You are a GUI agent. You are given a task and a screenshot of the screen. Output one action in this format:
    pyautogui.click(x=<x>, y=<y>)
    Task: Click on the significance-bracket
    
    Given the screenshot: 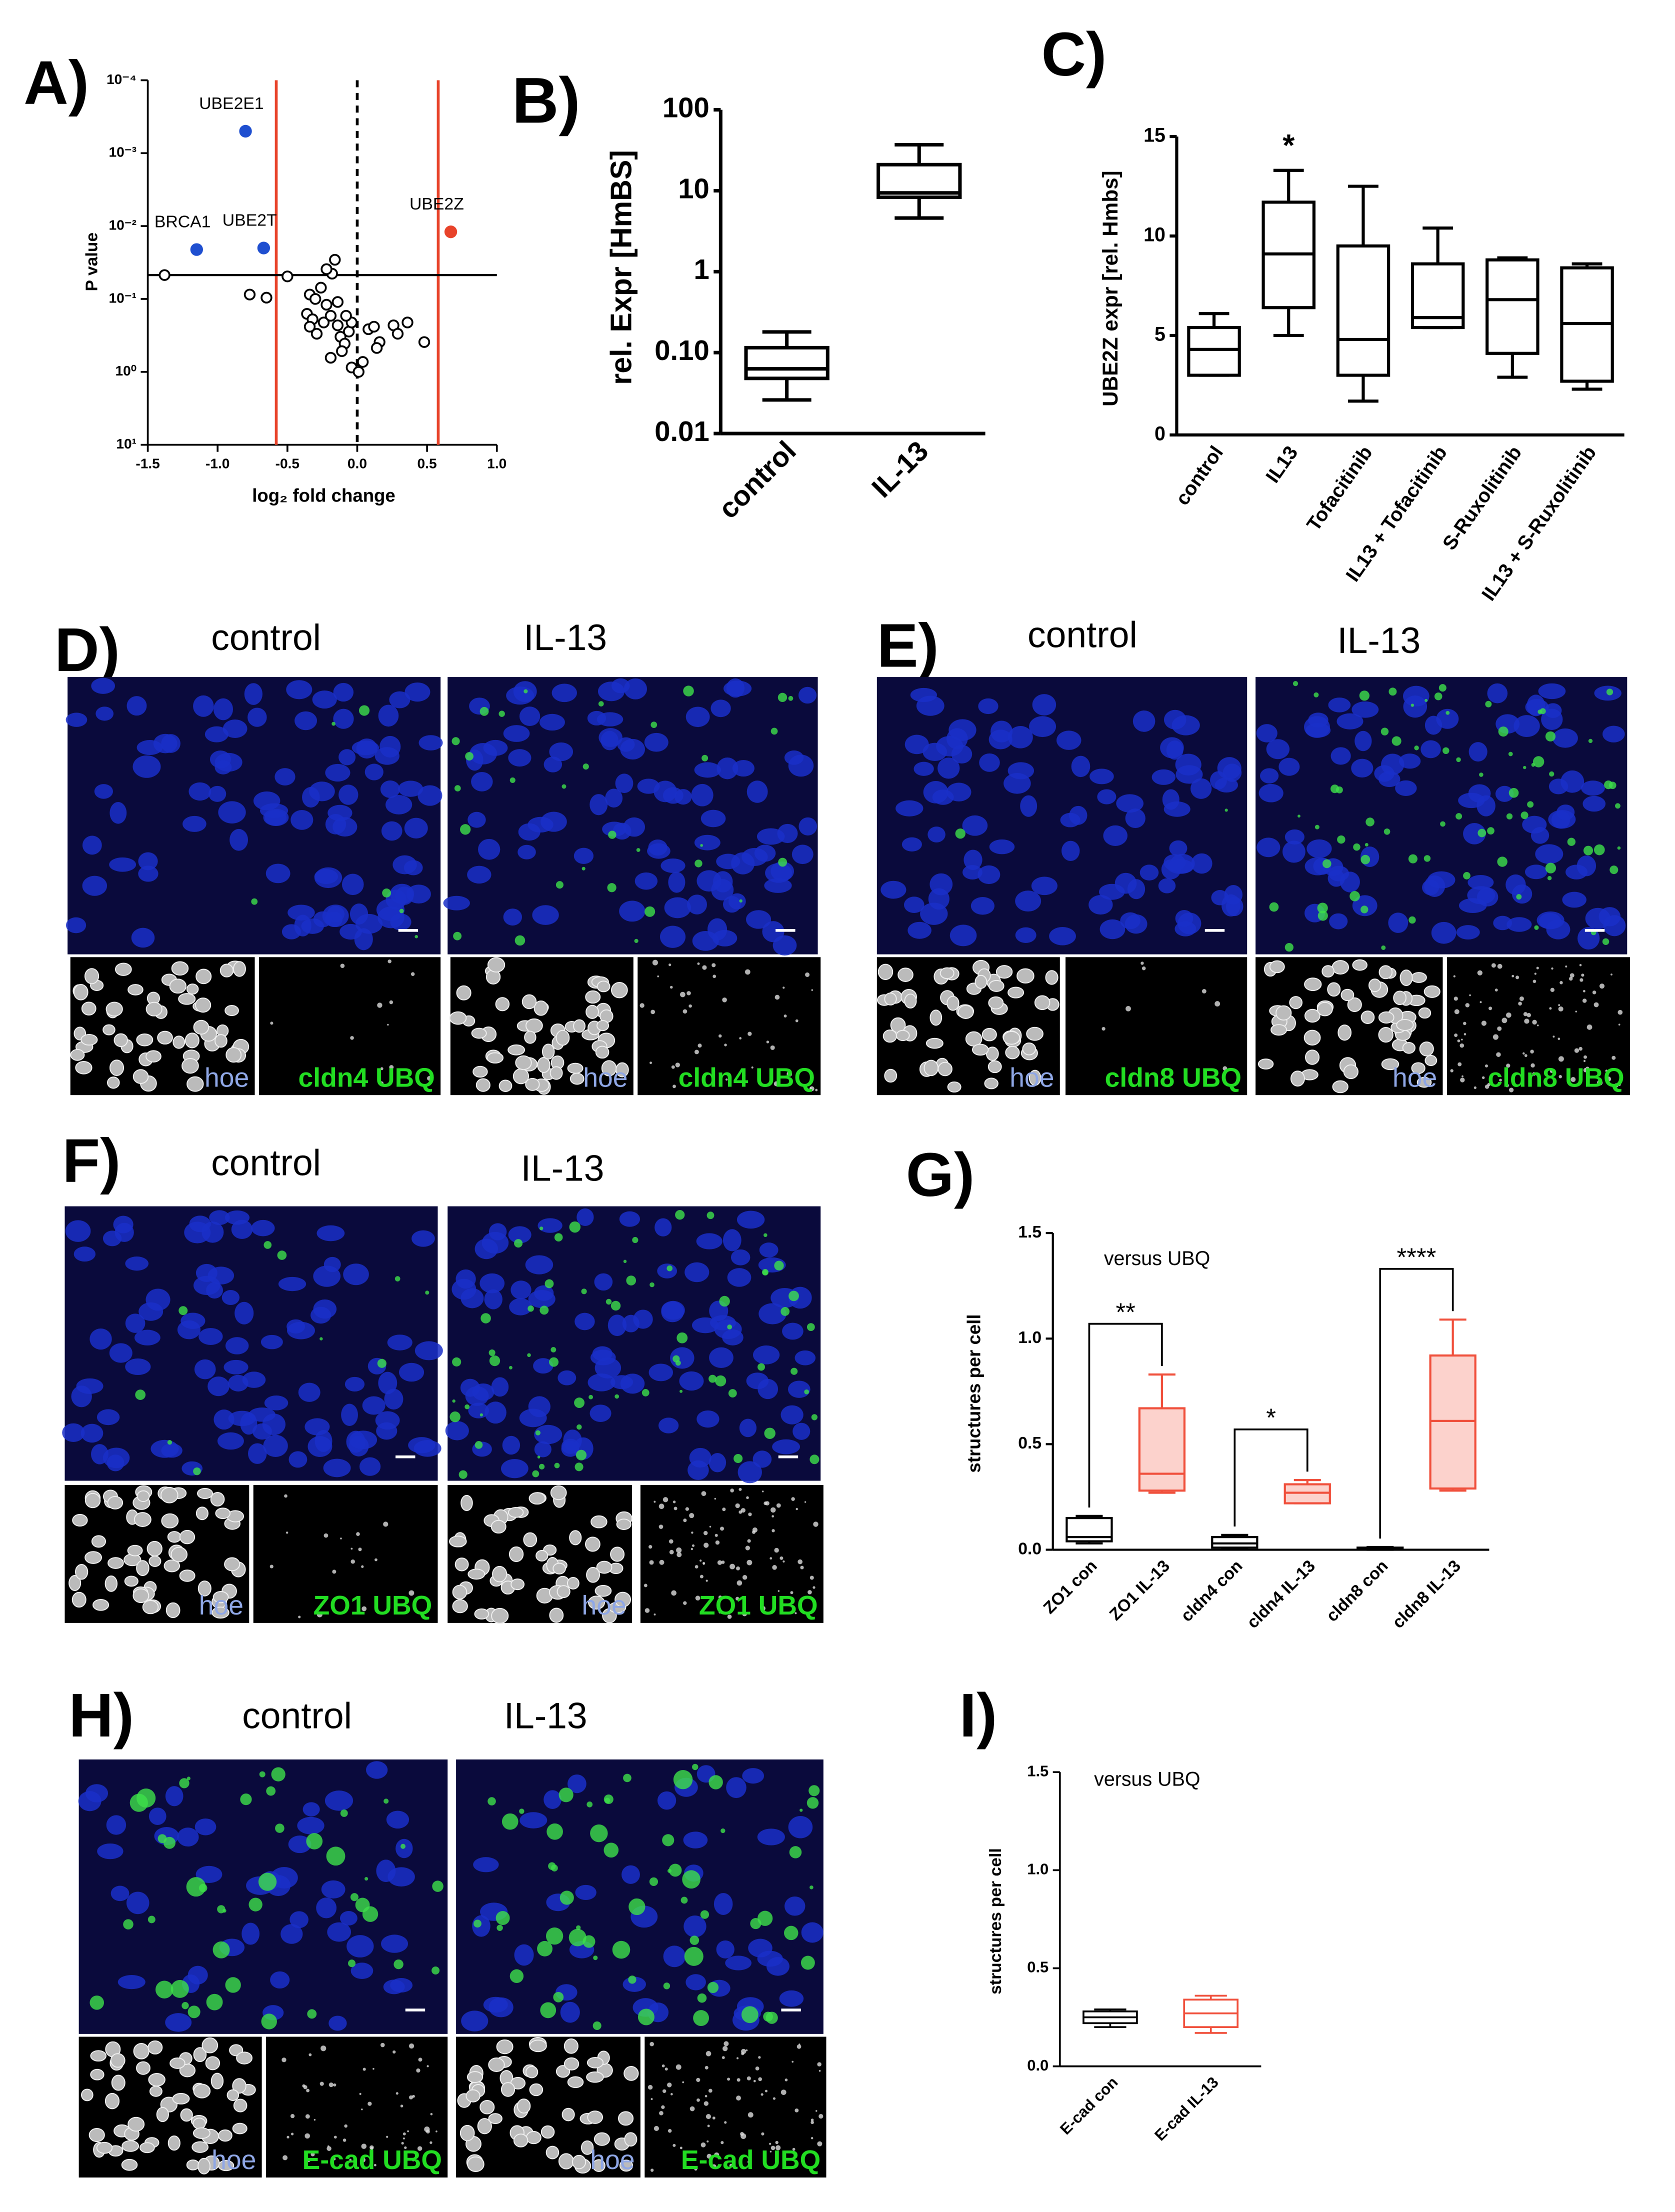 What is the action you would take?
    pyautogui.click(x=1271, y=1477)
    